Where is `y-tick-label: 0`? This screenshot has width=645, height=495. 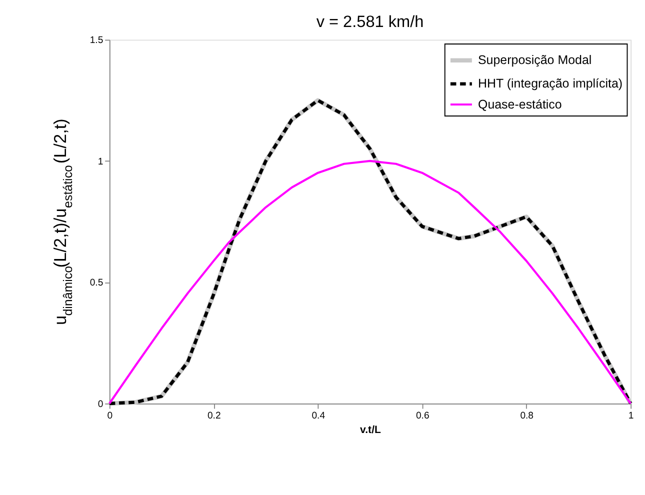 y-tick-label: 0 is located at coordinates (101, 404).